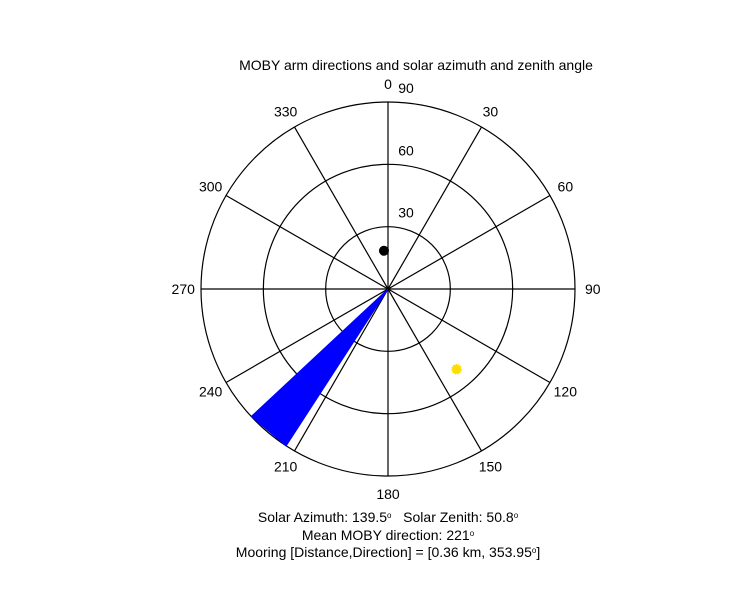  Describe the element at coordinates (491, 112) in the screenshot. I see `angle-tick-label: 30` at that location.